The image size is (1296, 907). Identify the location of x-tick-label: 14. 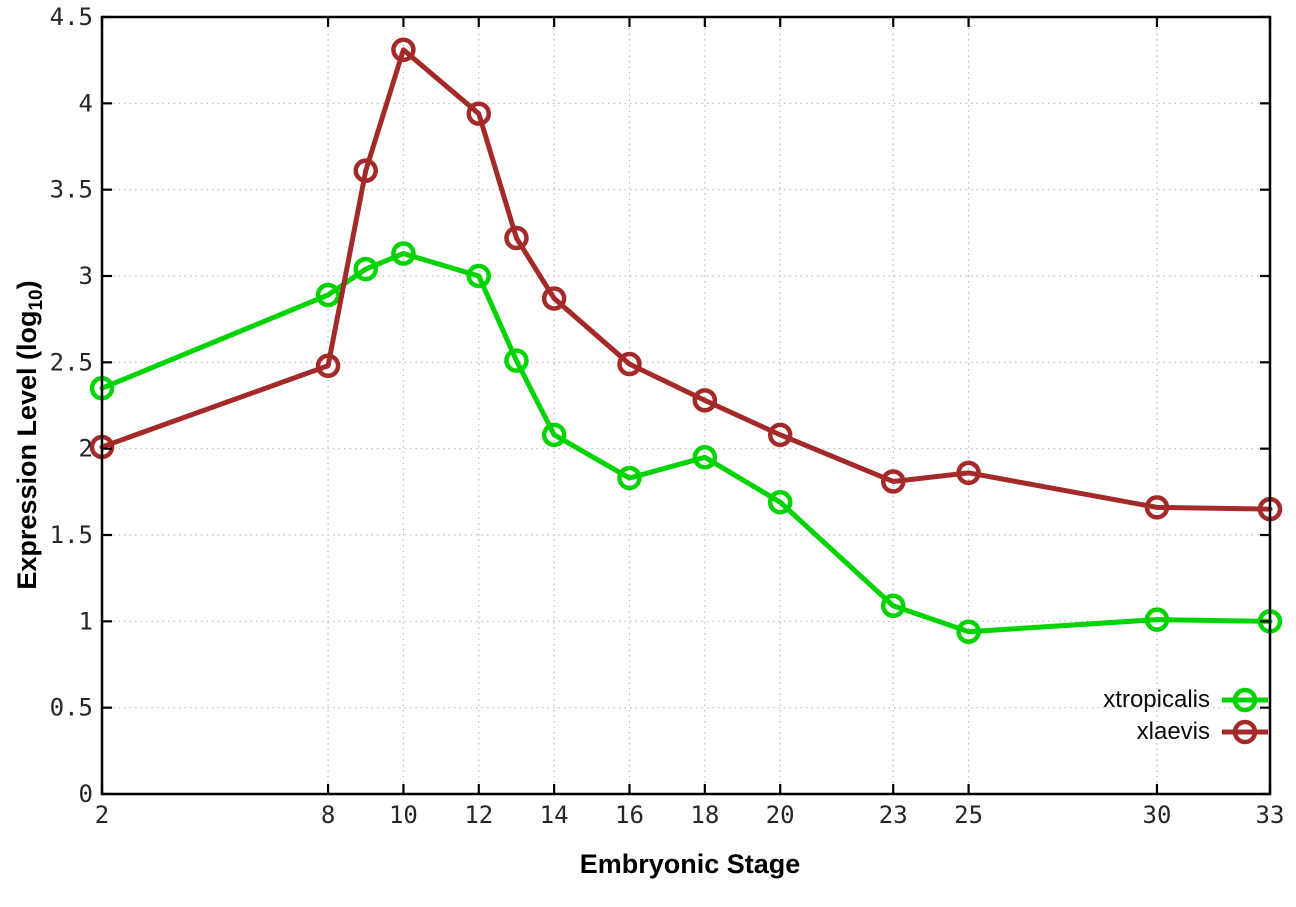
(554, 815).